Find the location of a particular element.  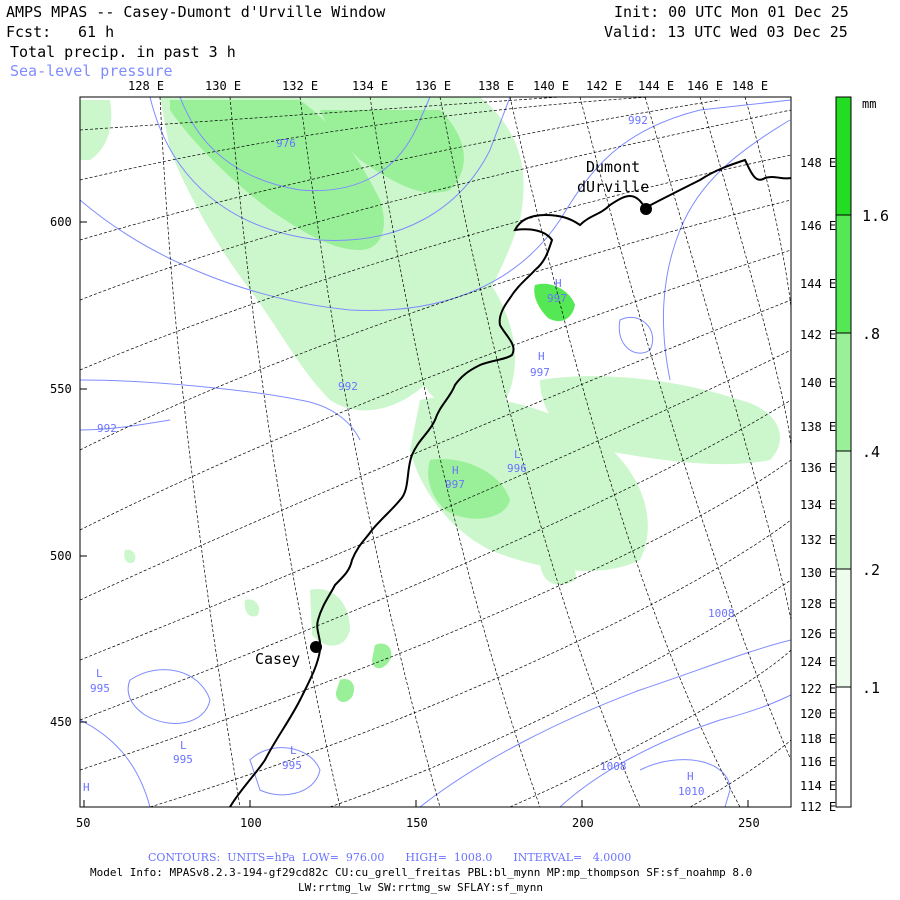

contour-label: 976 is located at coordinates (286, 143).